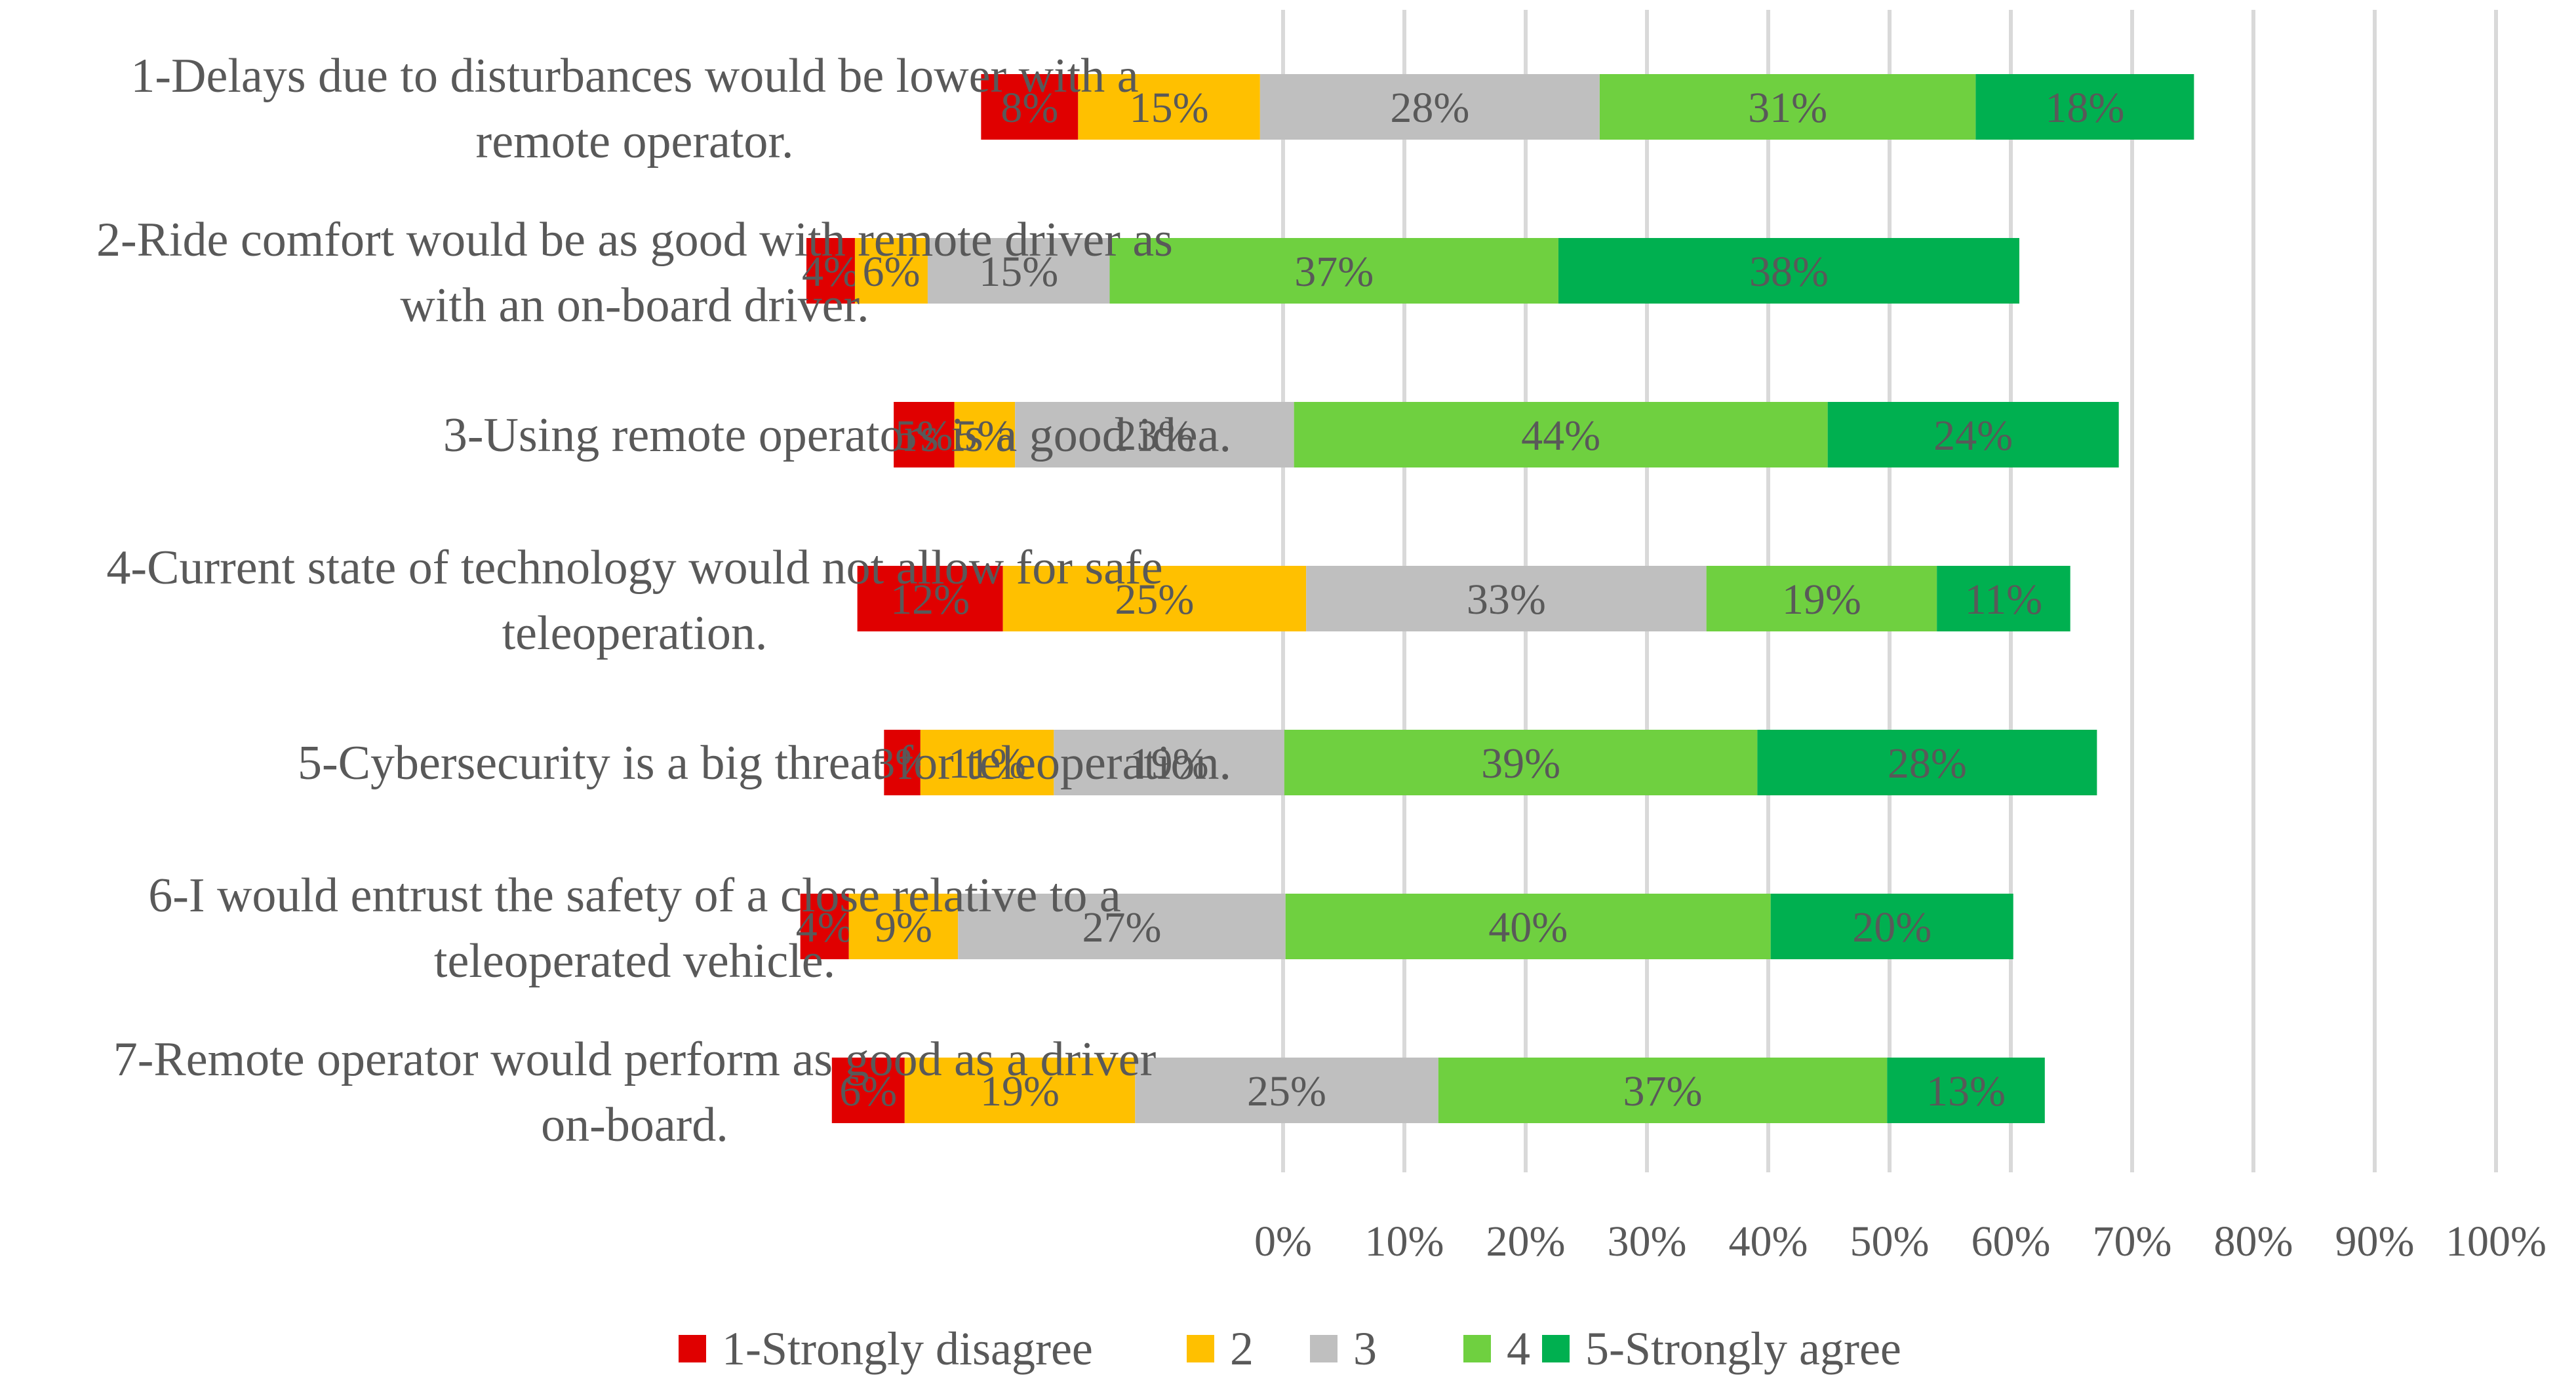 This screenshot has height=1390, width=2576. I want to click on legend-label: 4, so click(1518, 1348).